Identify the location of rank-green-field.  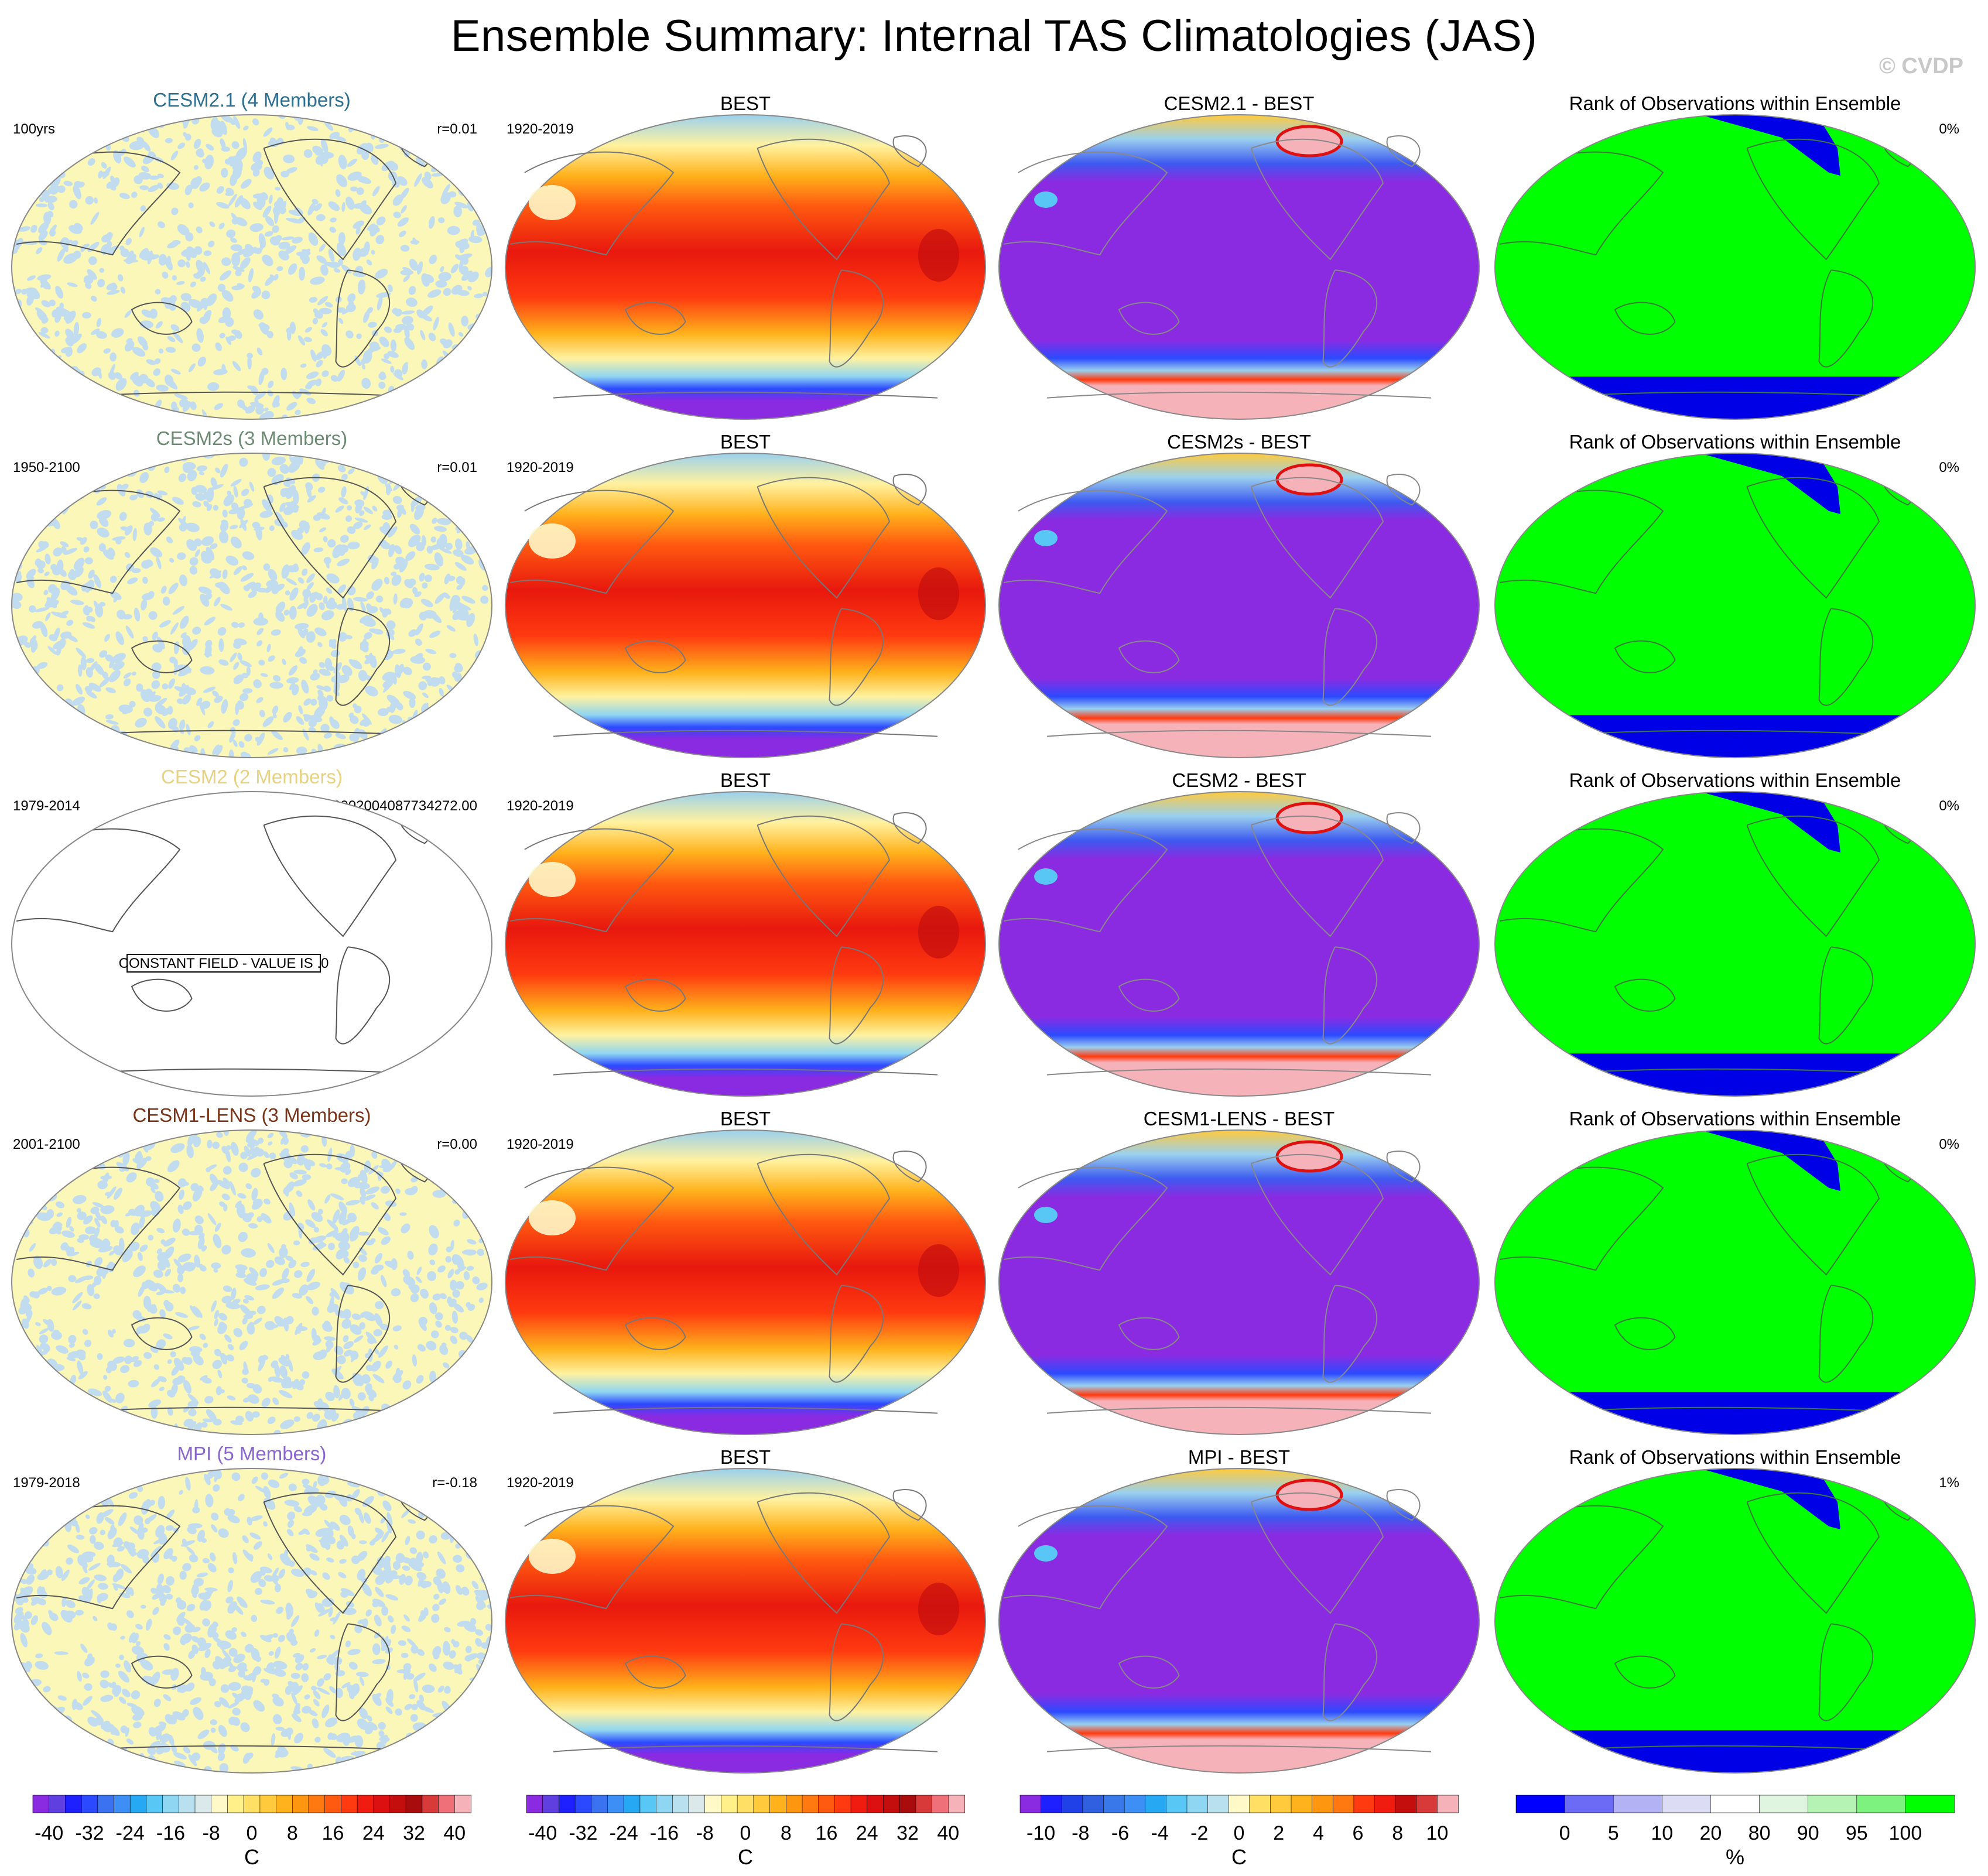
(1735, 267).